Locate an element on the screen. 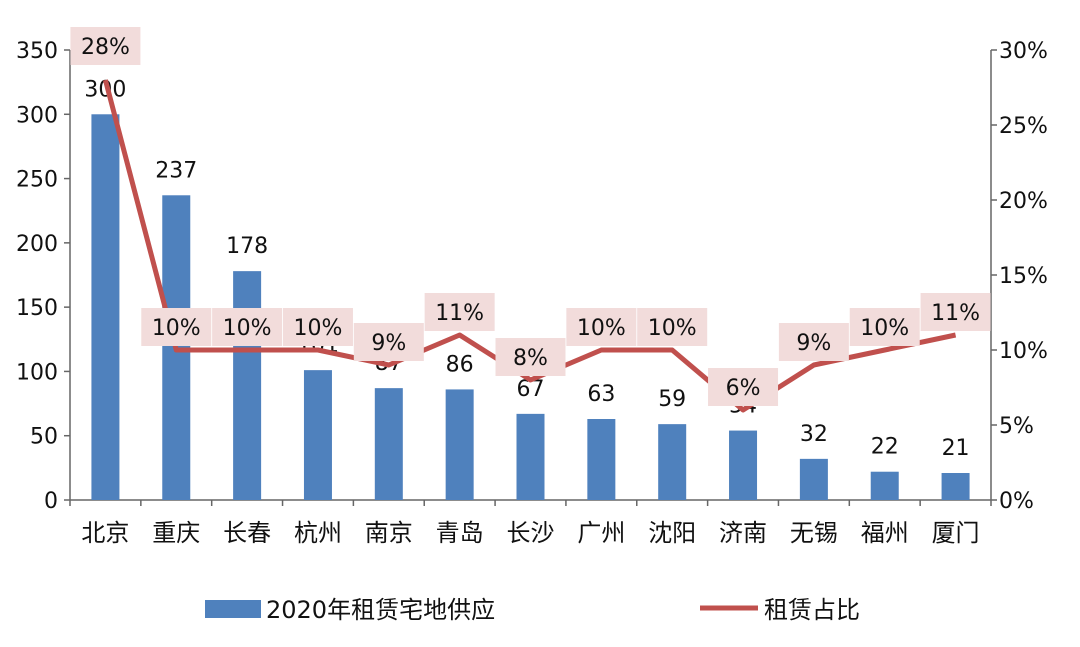 The image size is (1080, 647). x-tick-label: 广州 is located at coordinates (601, 533).